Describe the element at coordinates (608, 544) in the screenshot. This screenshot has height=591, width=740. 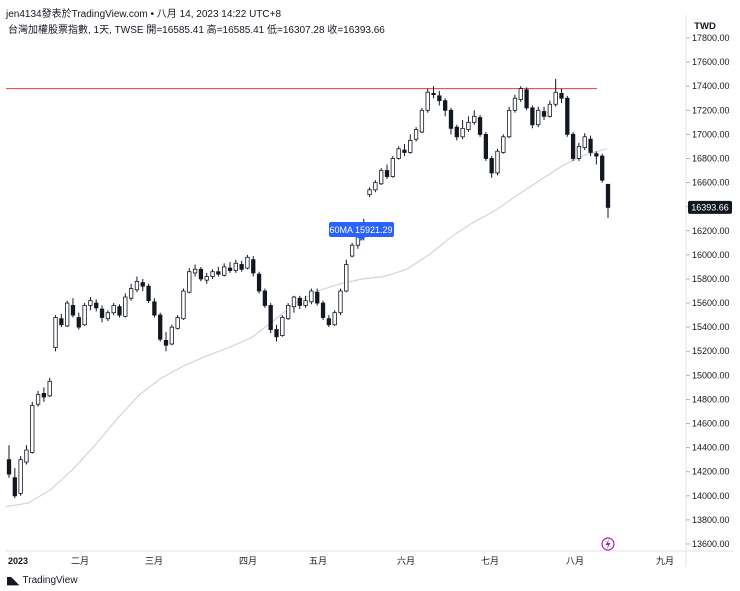
I see `flash-icon` at that location.